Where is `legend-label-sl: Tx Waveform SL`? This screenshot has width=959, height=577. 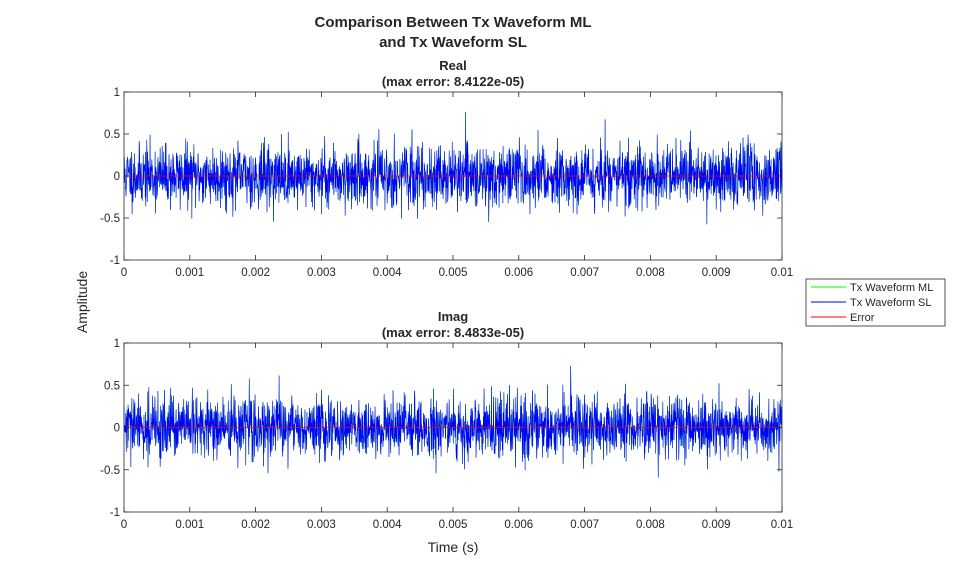 legend-label-sl: Tx Waveform SL is located at coordinates (891, 303).